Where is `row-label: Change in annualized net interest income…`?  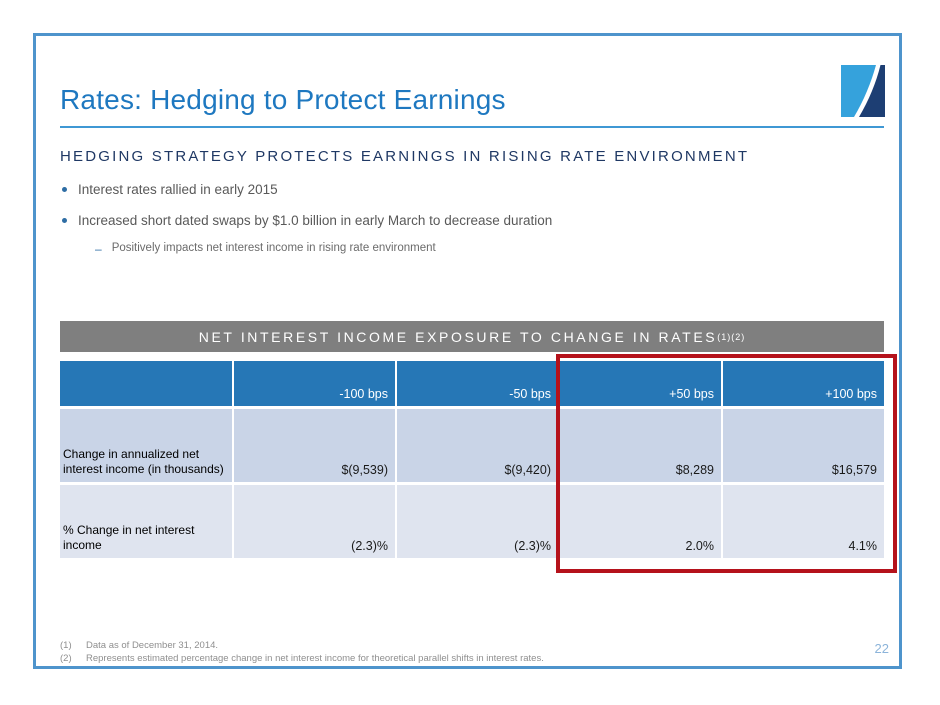
row-label: Change in annualized net interest income… is located at coordinates (146, 445).